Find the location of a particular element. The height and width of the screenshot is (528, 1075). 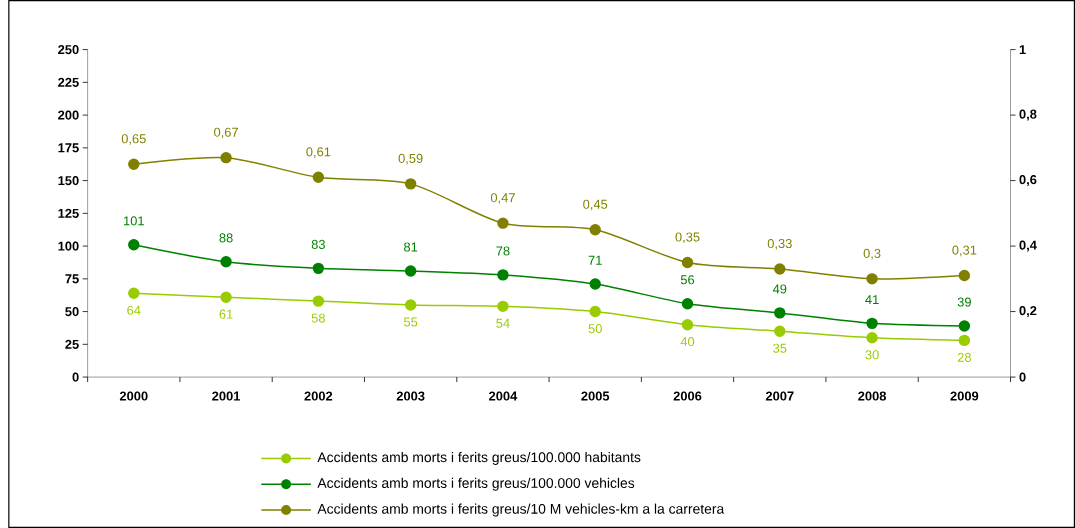

data-label: 39 is located at coordinates (964, 302).